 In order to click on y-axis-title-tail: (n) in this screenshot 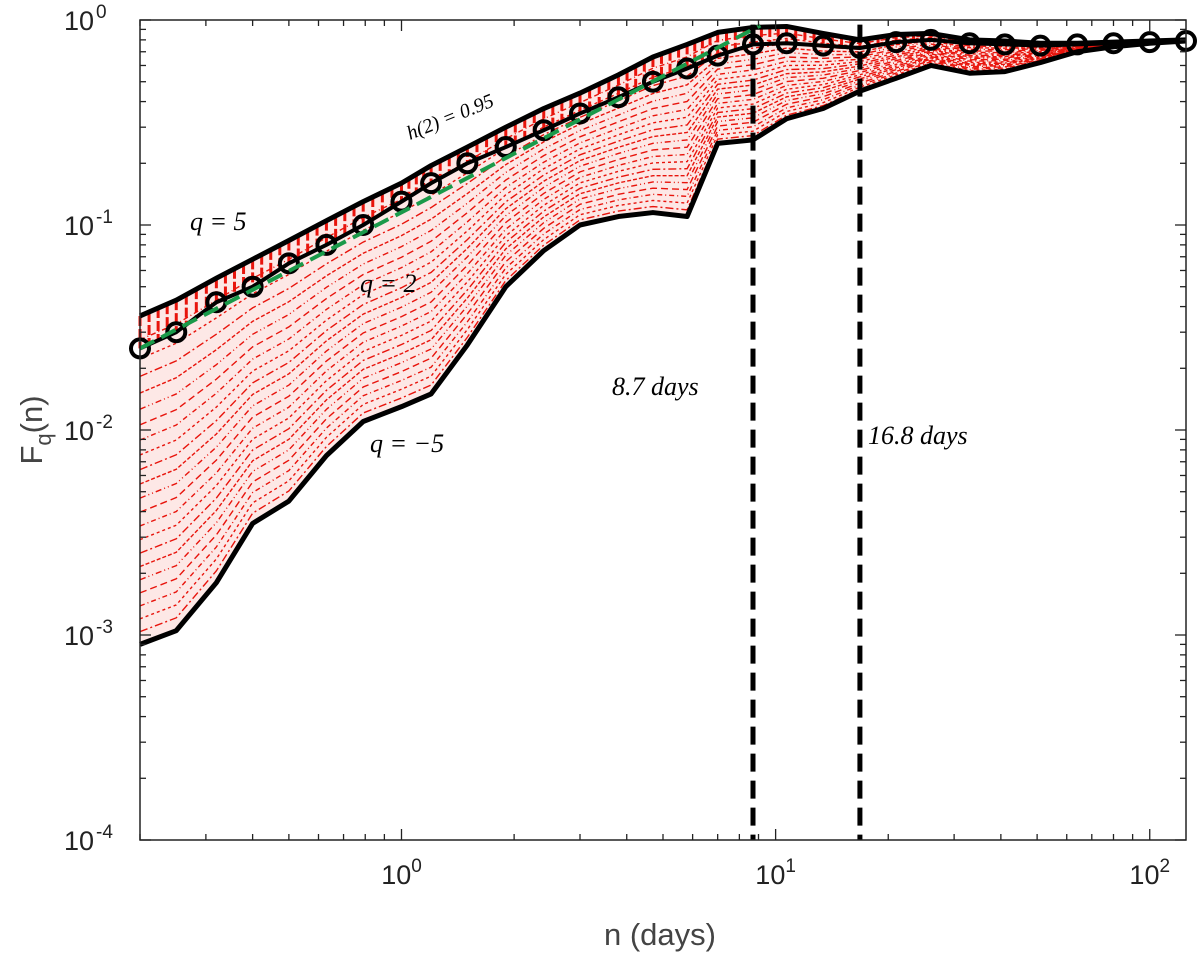, I will do `click(31, 414)`.